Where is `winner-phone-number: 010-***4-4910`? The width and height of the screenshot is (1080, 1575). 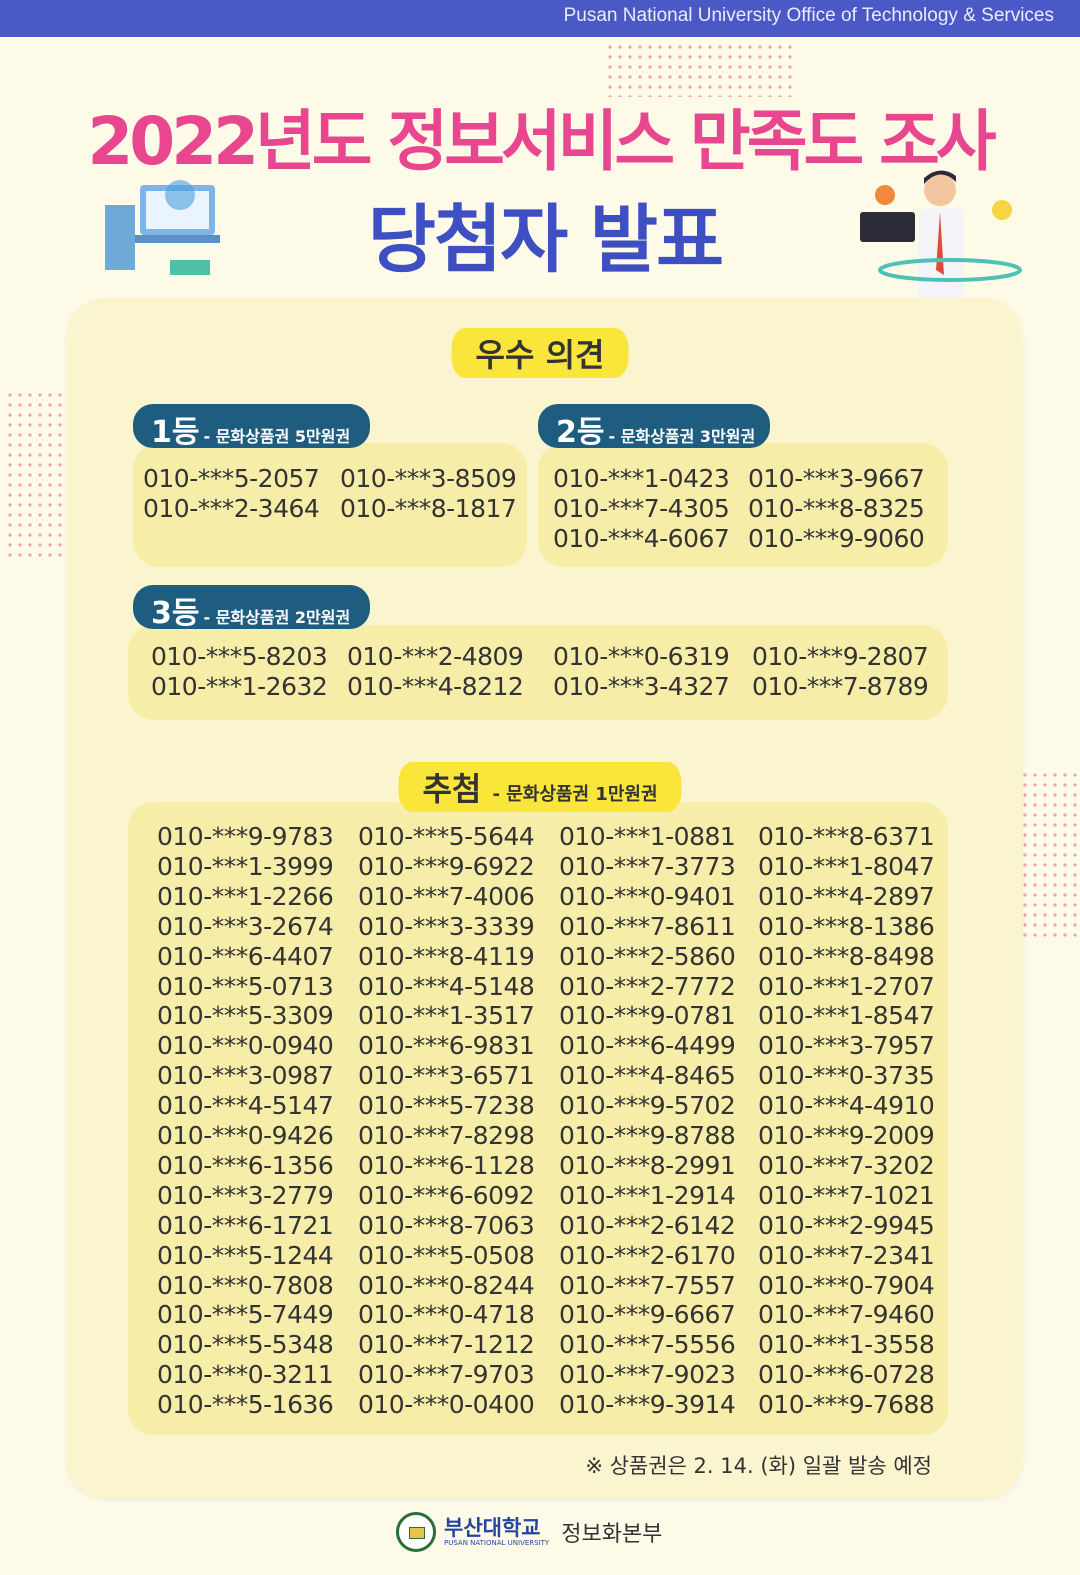
winner-phone-number: 010-***4-4910 is located at coordinates (846, 1106).